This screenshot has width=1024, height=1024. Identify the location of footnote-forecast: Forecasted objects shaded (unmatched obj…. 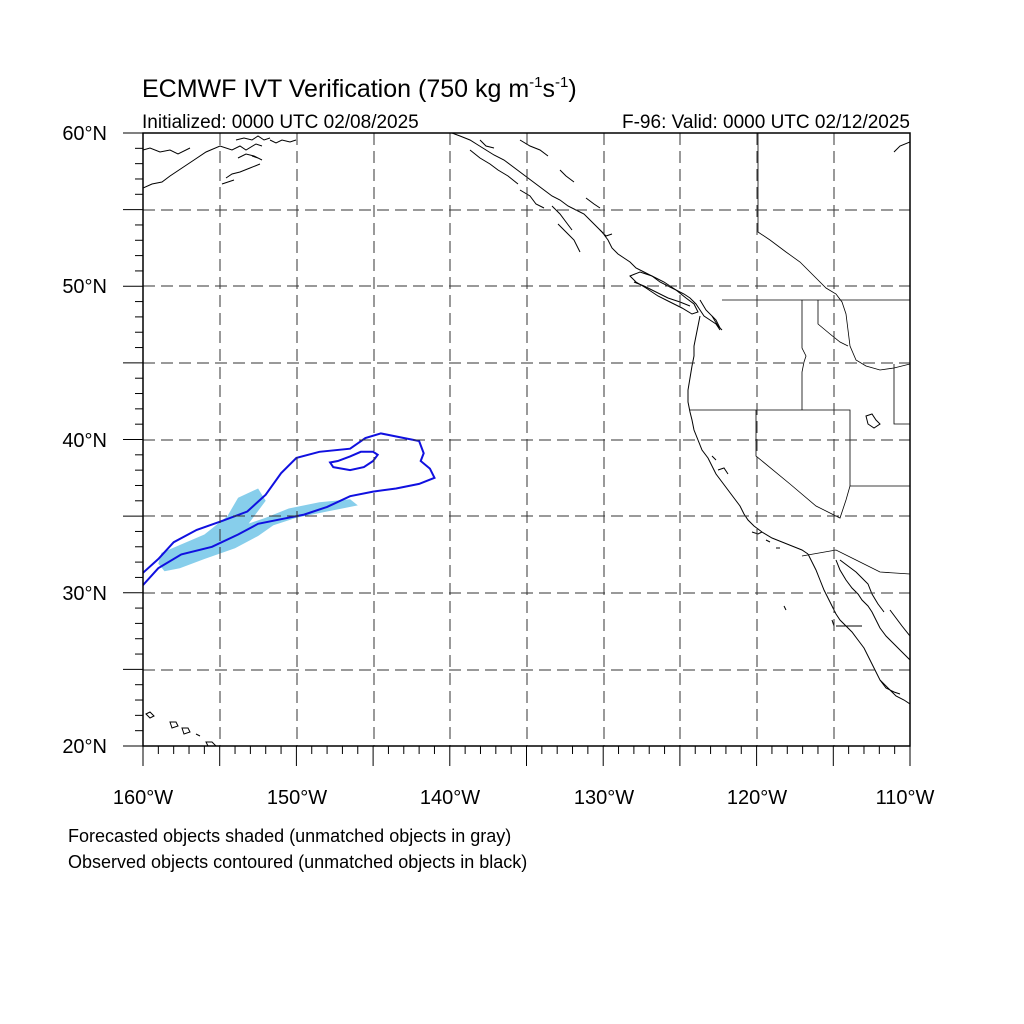
(289, 836).